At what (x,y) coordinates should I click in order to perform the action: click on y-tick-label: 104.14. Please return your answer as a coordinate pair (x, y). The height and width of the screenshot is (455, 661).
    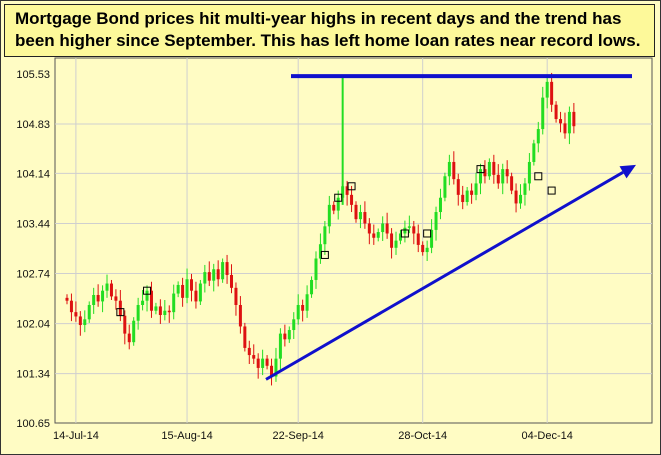
    Looking at the image, I should click on (33, 174).